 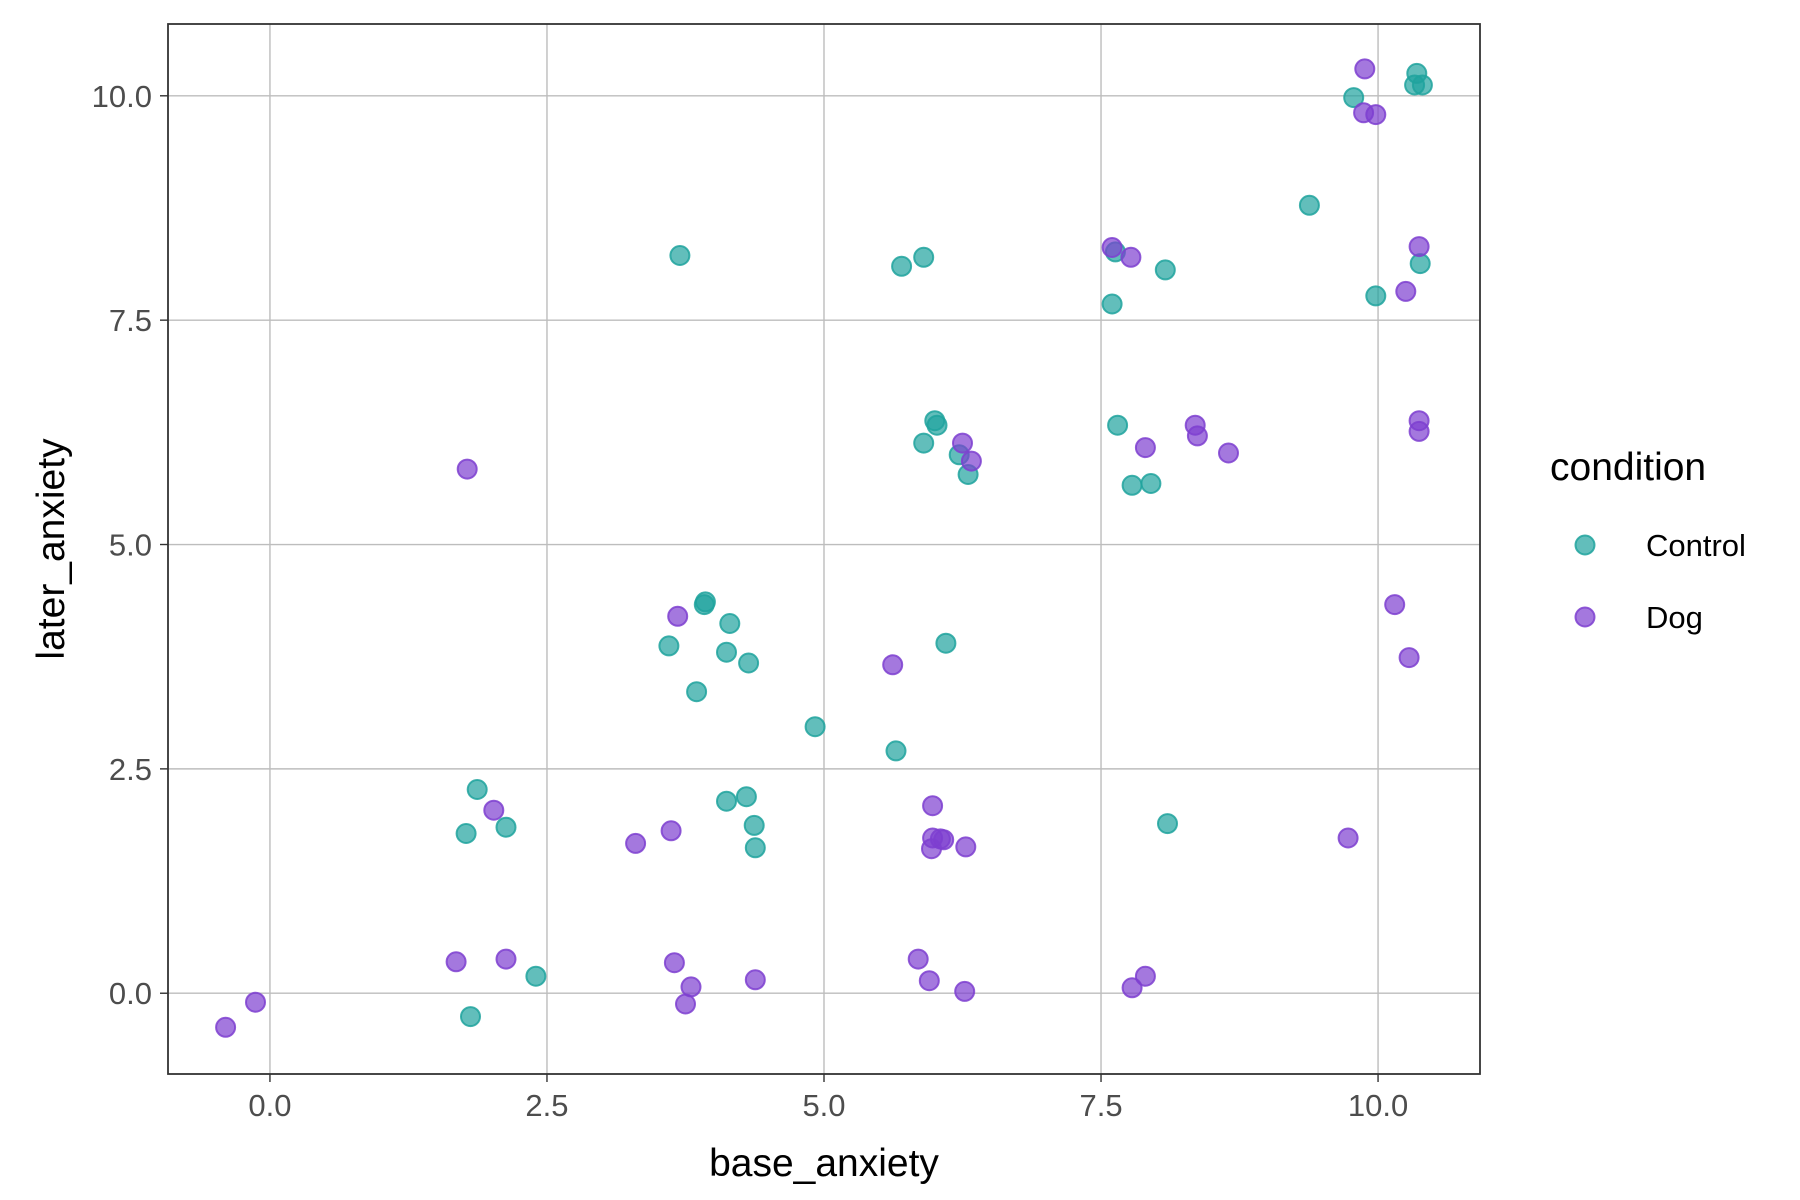 I want to click on y-tick-label-0: 0.0, so click(x=130, y=993).